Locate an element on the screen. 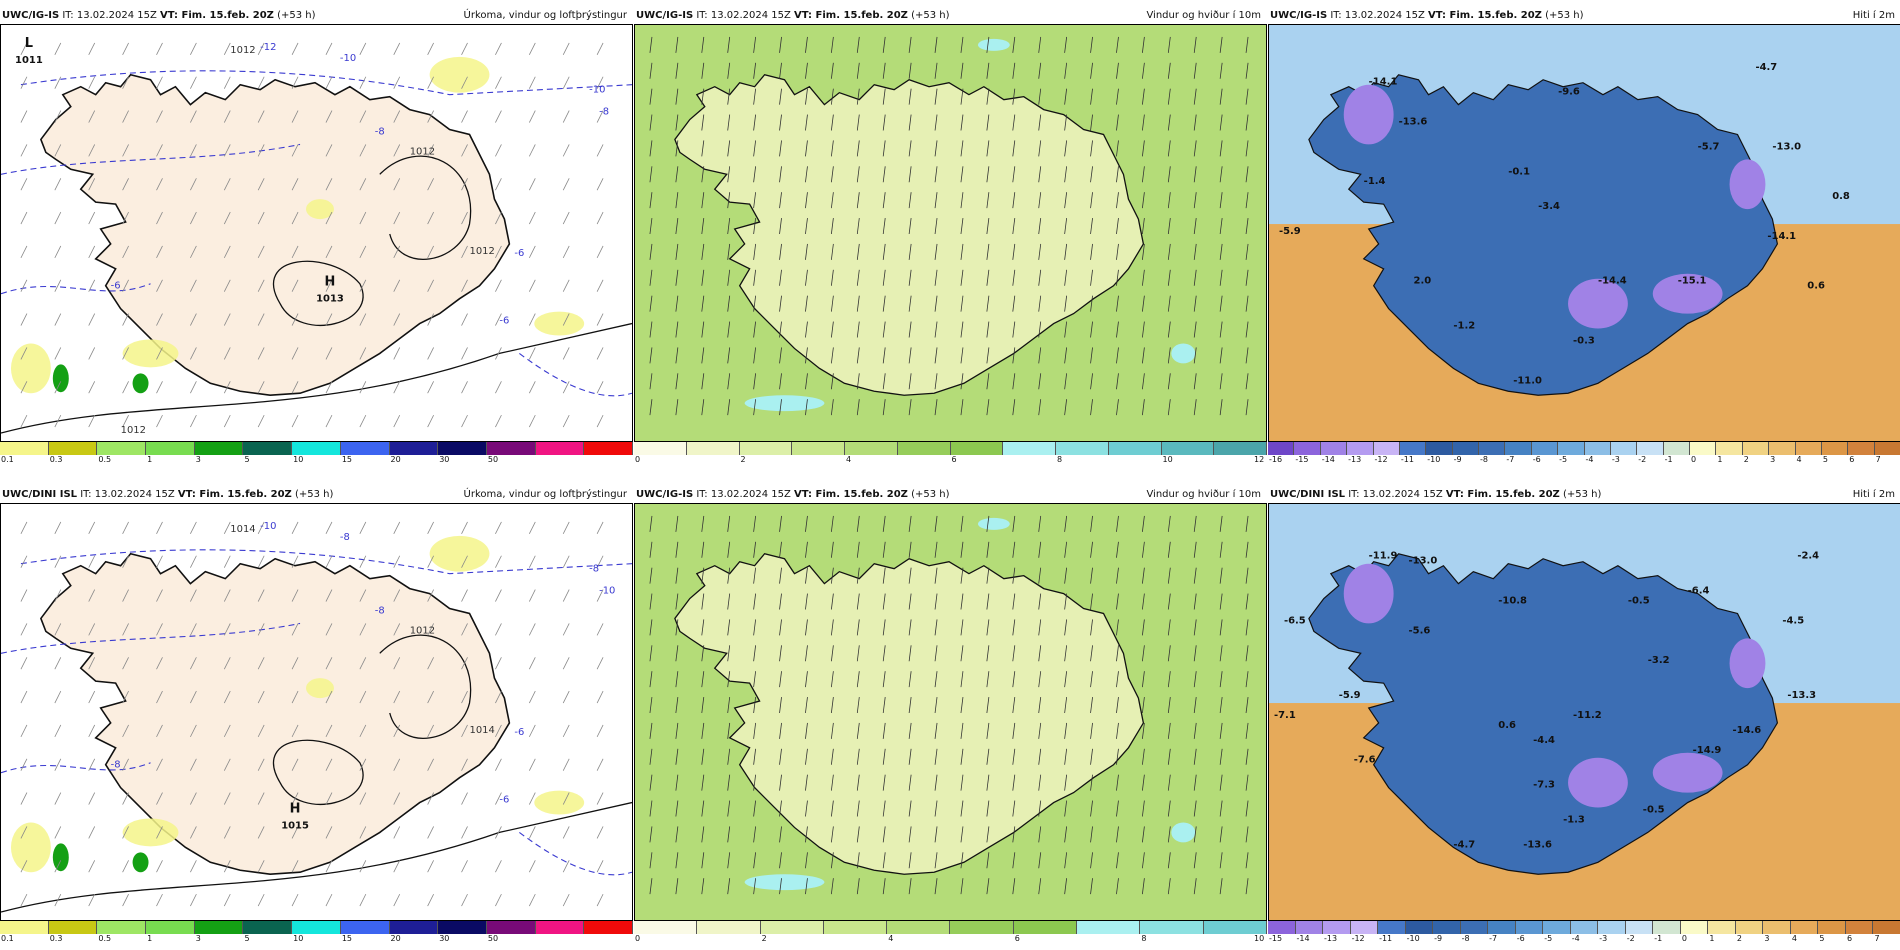  colorbar-tick: 0 is located at coordinates (1684, 938).